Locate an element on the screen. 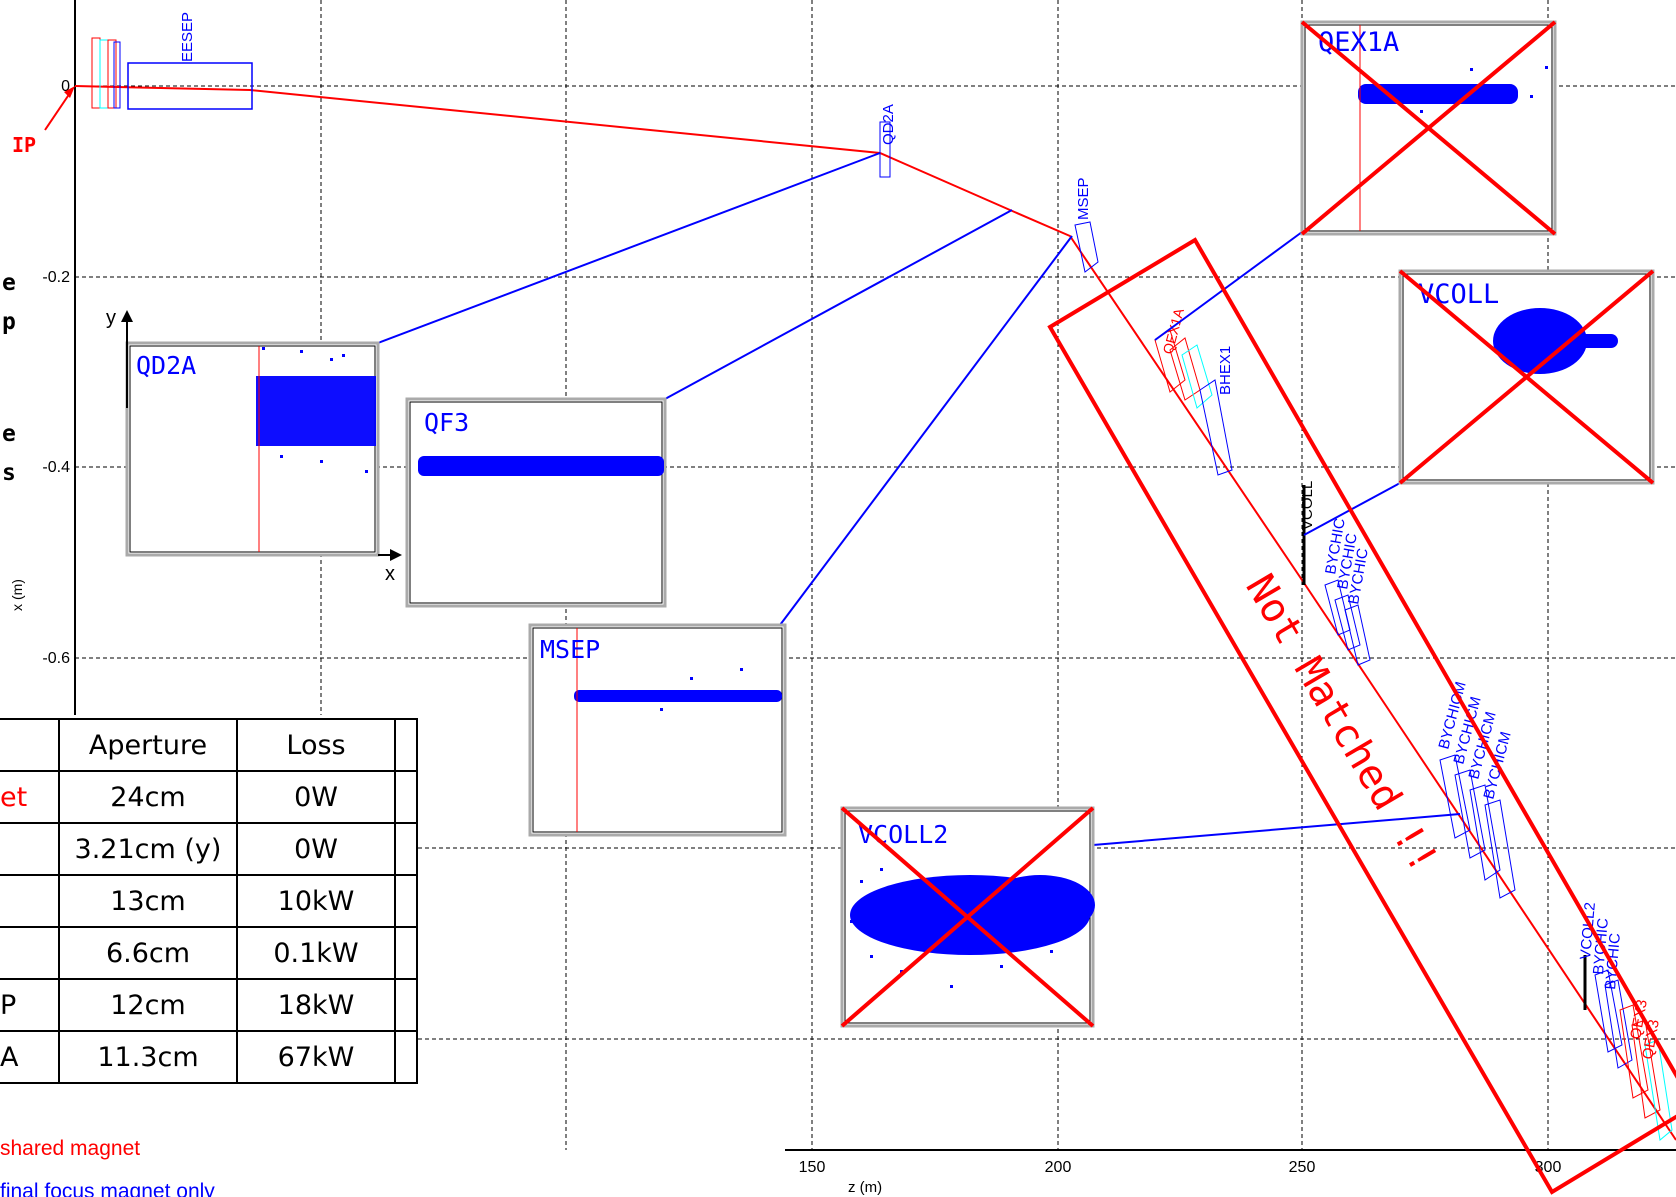 This screenshot has height=1197, width=1676. qex1a-group: QEX1A BHEX1 is located at coordinates (1194, 391).